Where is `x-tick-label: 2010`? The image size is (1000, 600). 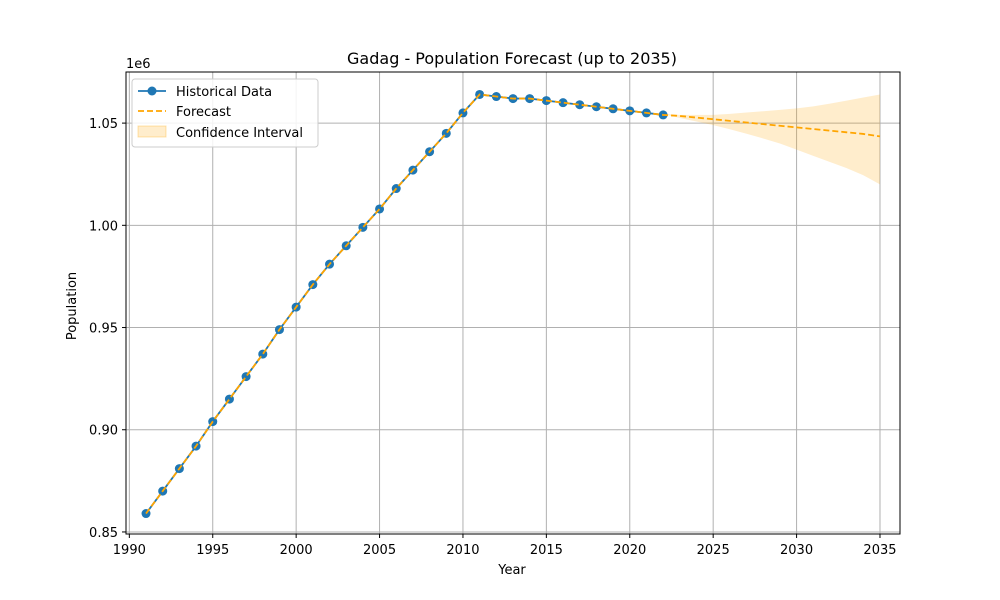 x-tick-label: 2010 is located at coordinates (462, 550).